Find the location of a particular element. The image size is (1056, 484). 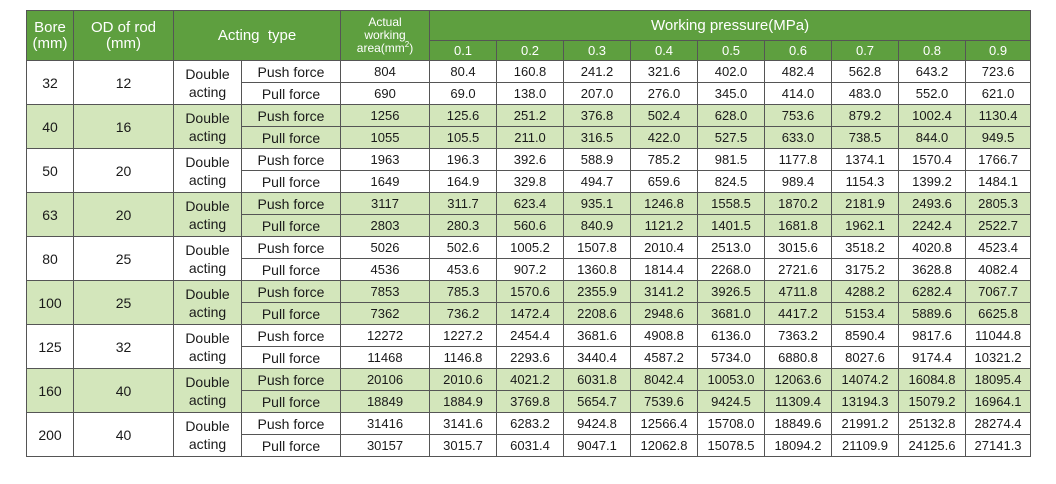

area-cell: 5026 is located at coordinates (385, 247).